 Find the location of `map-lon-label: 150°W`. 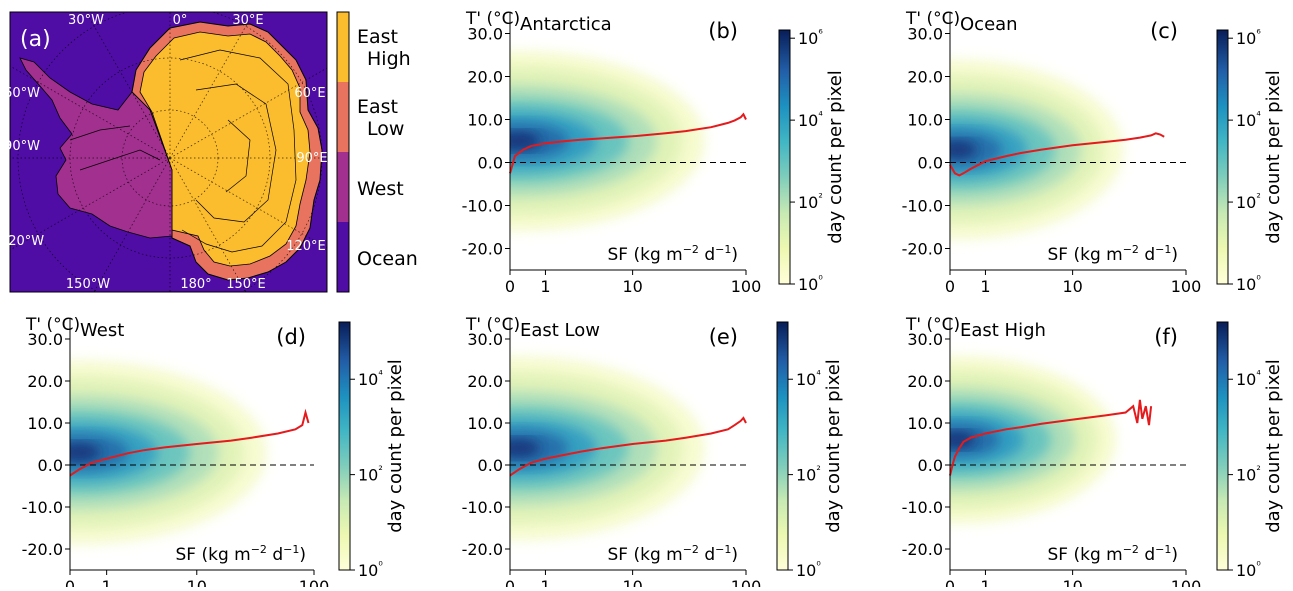

map-lon-label: 150°W is located at coordinates (88, 284).